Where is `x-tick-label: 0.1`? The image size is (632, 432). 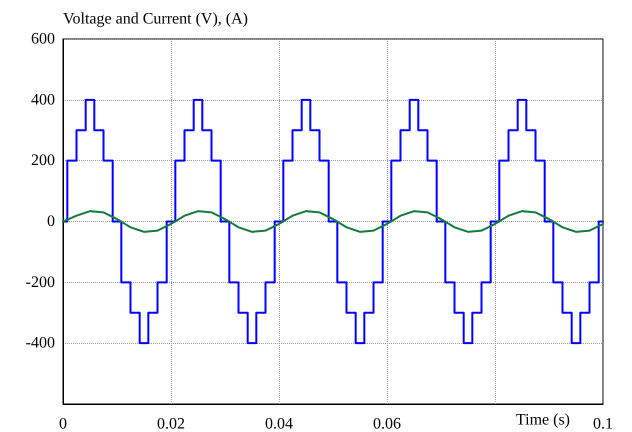
x-tick-label: 0.1 is located at coordinates (603, 424).